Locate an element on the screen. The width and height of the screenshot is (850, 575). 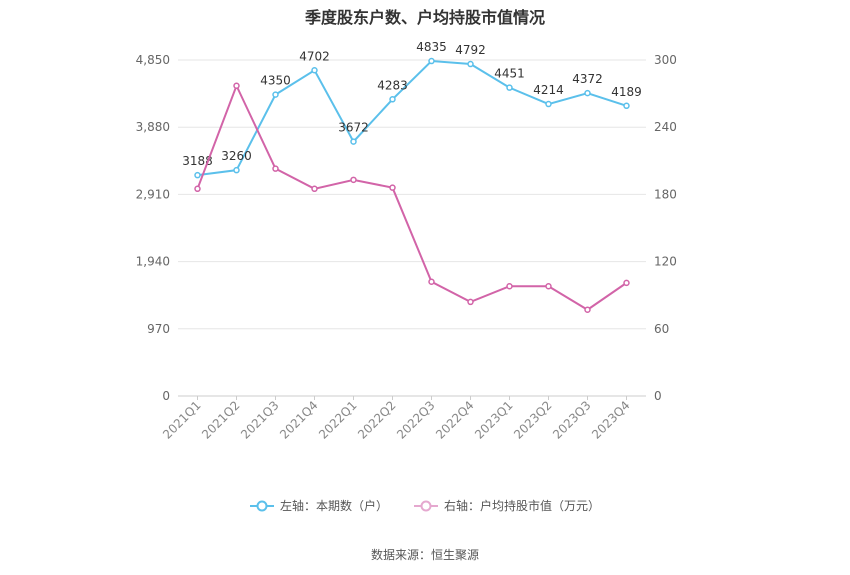
x-tick-label: 2021Q3 is located at coordinates (260, 420).